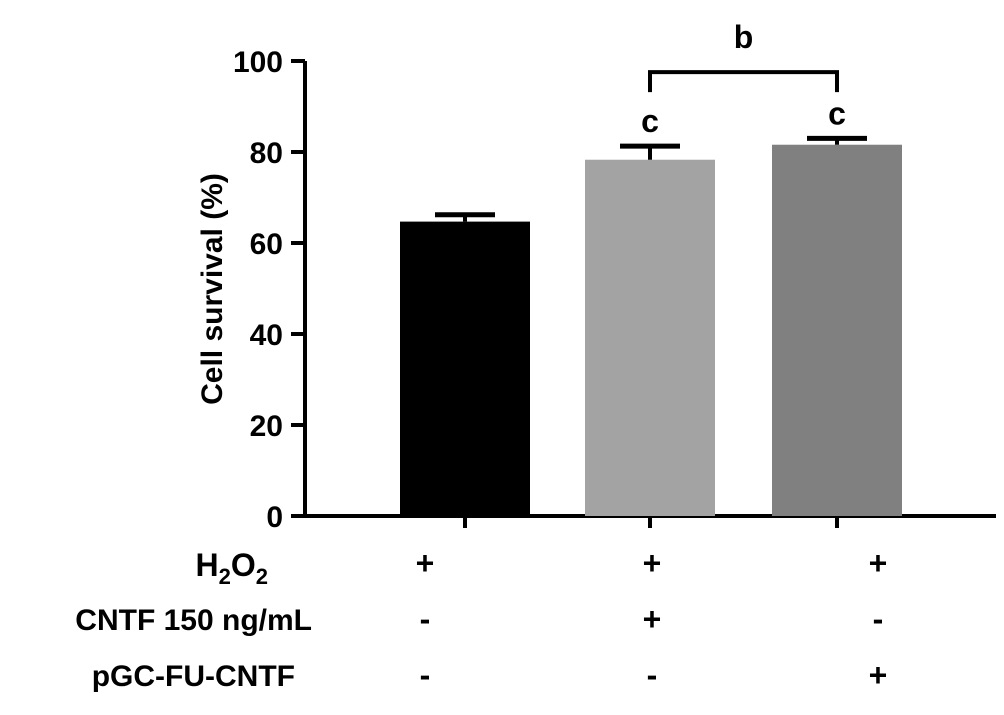 The width and height of the screenshot is (1004, 715). Describe the element at coordinates (232, 568) in the screenshot. I see `condition-label-h2o2: H2O2` at that location.